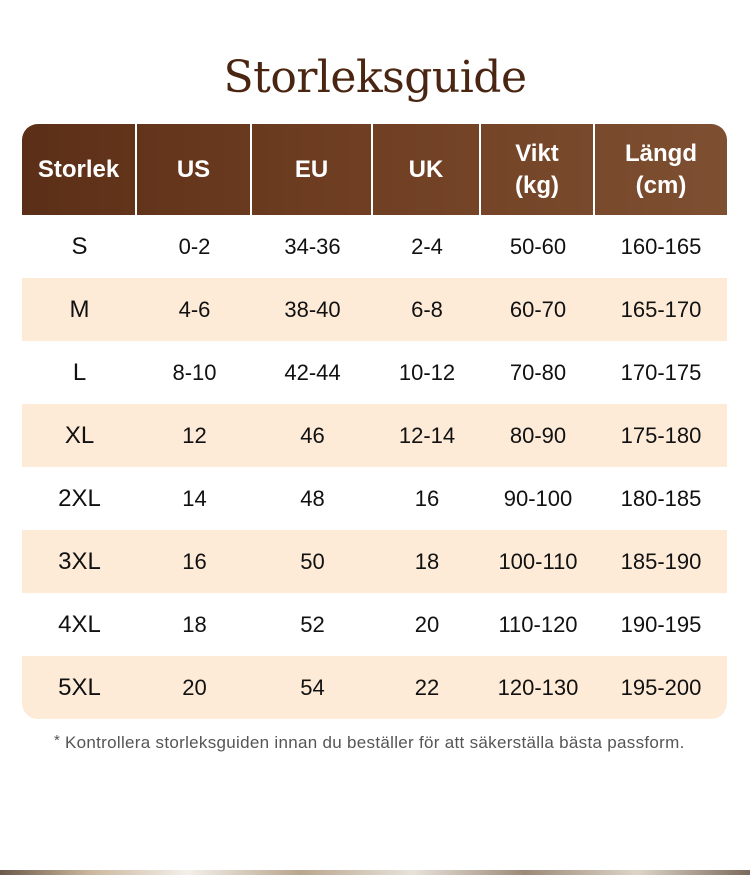 The height and width of the screenshot is (875, 750). I want to click on table-row: 2XL 14 48 16 90-100 180-185, so click(374, 498).